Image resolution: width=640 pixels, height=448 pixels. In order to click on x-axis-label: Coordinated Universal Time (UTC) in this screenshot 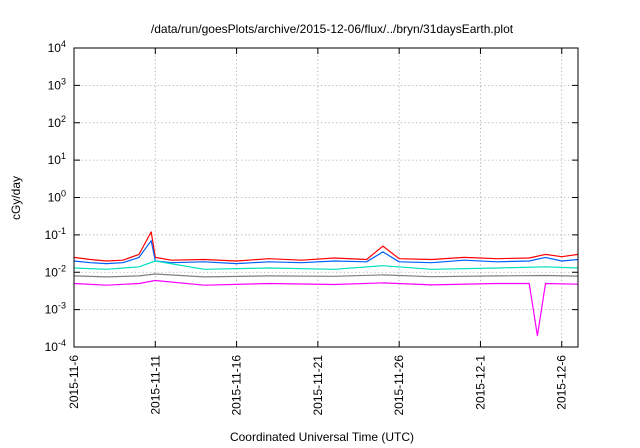, I will do `click(322, 437)`.